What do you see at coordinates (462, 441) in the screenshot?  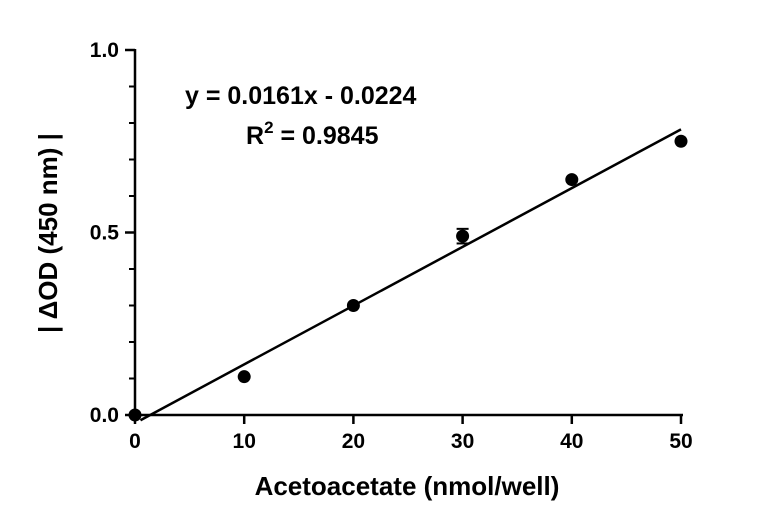 I see `x-tick-label: 30` at bounding box center [462, 441].